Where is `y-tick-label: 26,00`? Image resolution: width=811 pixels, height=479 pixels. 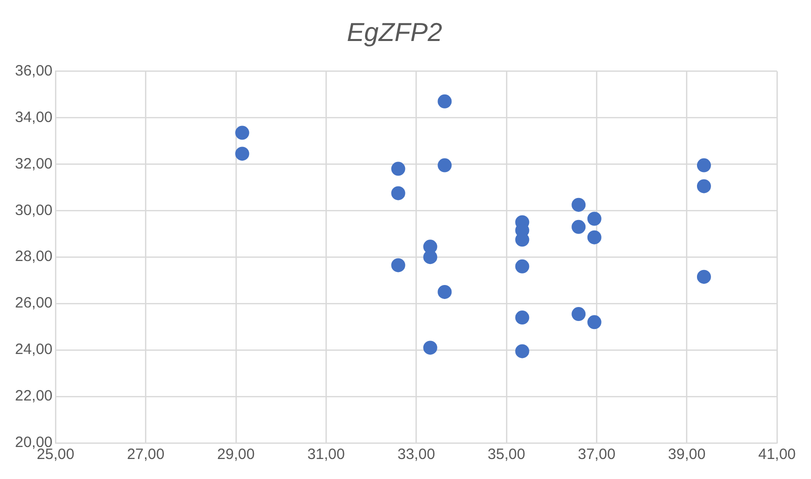
y-tick-label: 26,00 is located at coordinates (33, 303).